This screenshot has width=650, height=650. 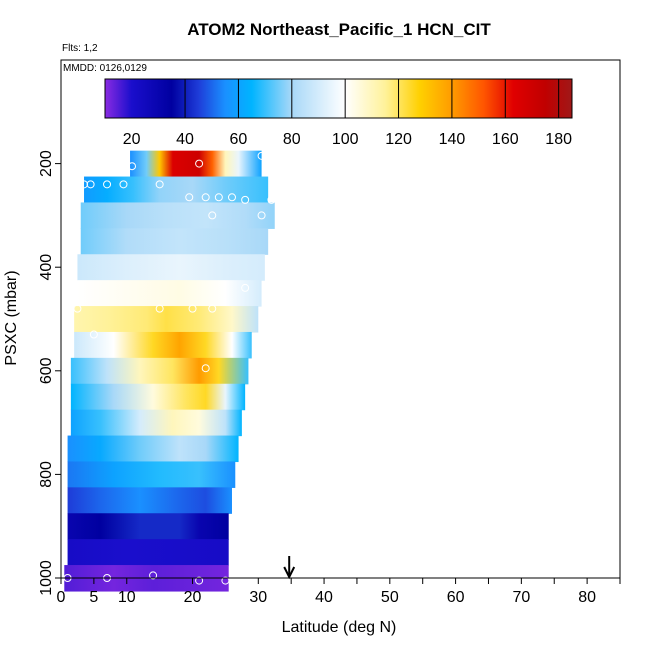 What do you see at coordinates (558, 139) in the screenshot?
I see `colorbar-tick-label: 180` at bounding box center [558, 139].